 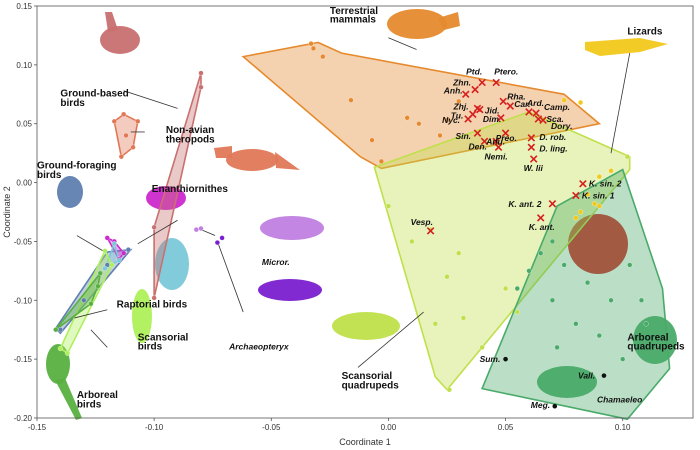 I want to click on point-microraptor, so click(x=201, y=228).